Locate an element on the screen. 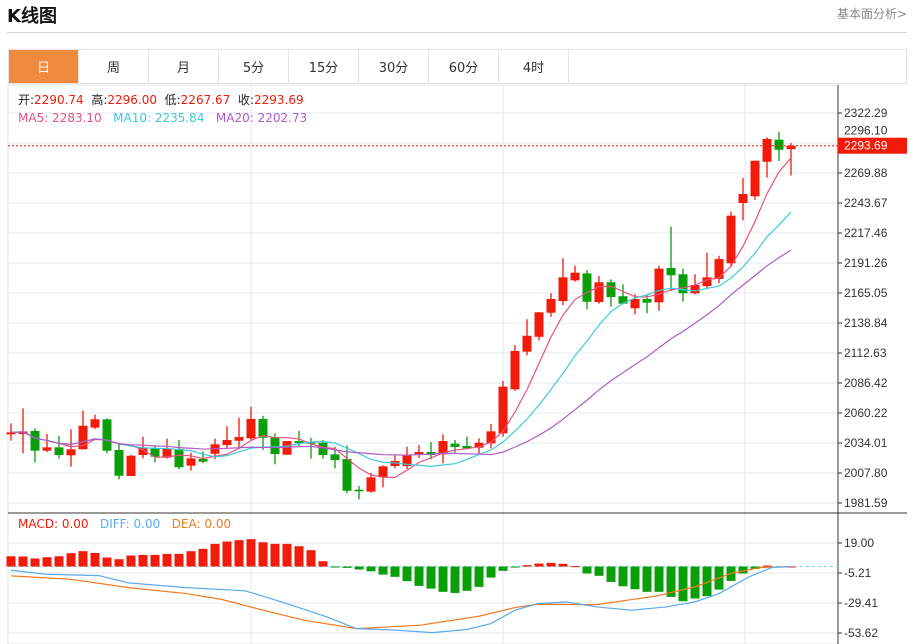 The width and height of the screenshot is (913, 644). price-tick-label: 2217.46 is located at coordinates (866, 233).